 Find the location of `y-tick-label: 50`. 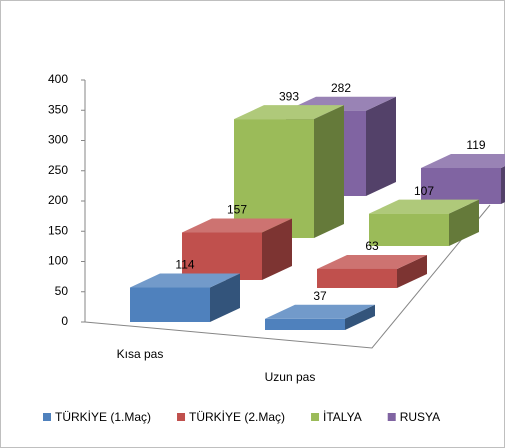

y-tick-label: 50 is located at coordinates (62, 291).